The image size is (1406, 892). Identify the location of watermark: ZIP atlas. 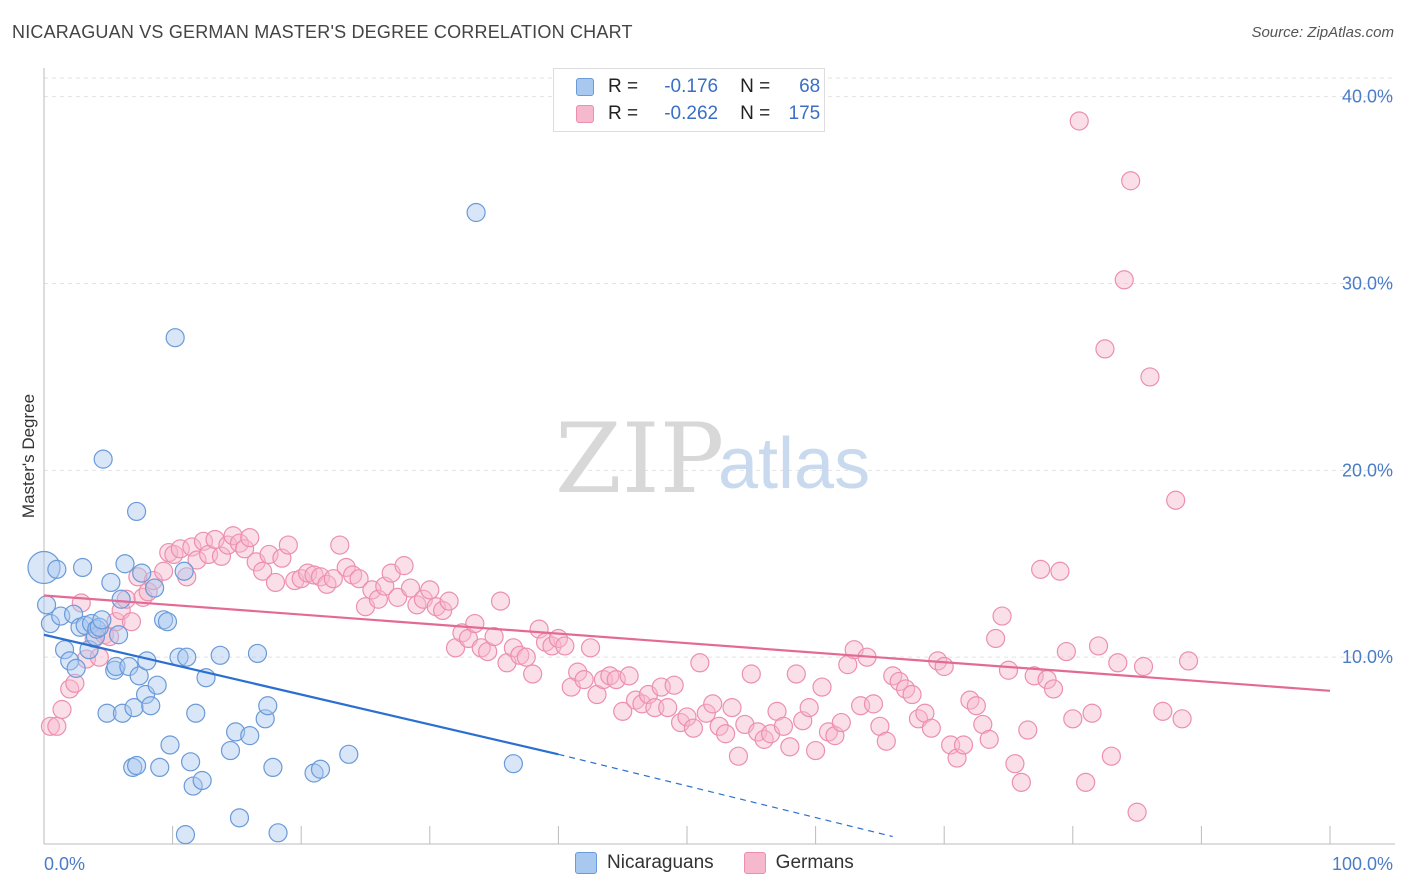
(712, 459).